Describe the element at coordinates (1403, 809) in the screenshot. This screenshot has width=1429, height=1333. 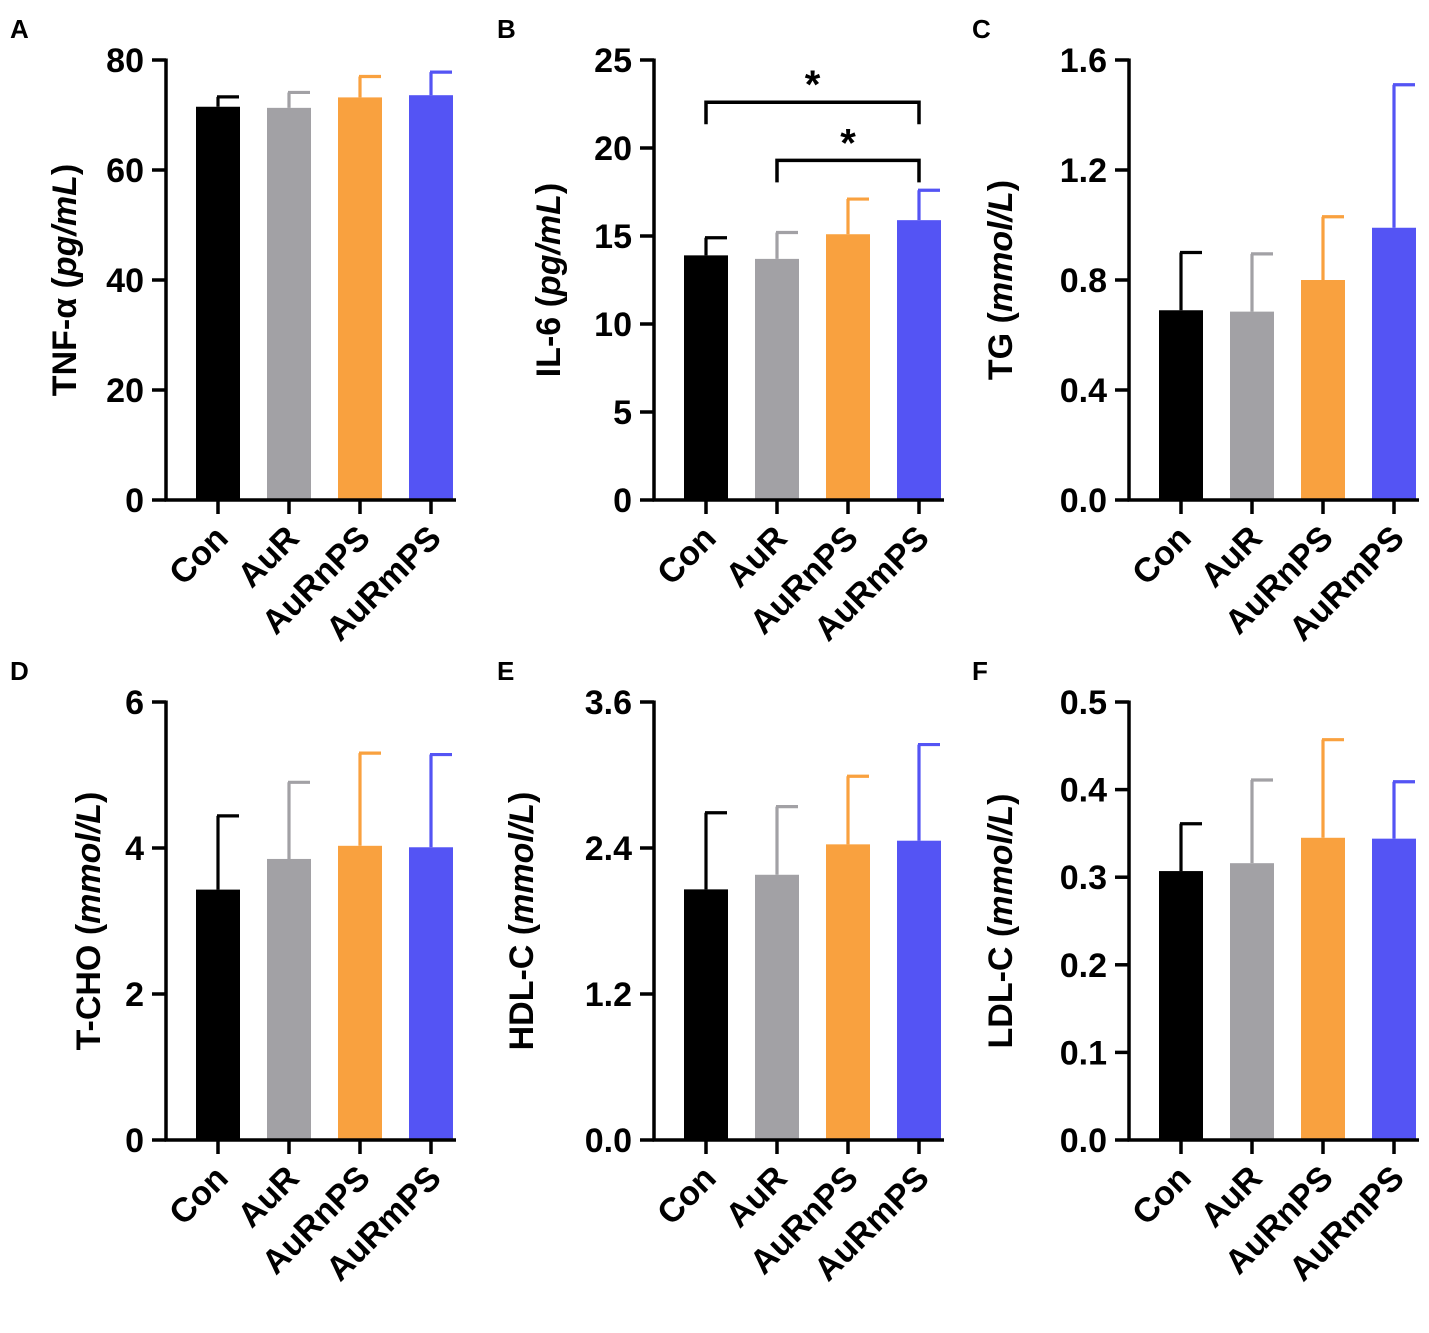
I see `panel-f-error-bar-aurmps` at that location.